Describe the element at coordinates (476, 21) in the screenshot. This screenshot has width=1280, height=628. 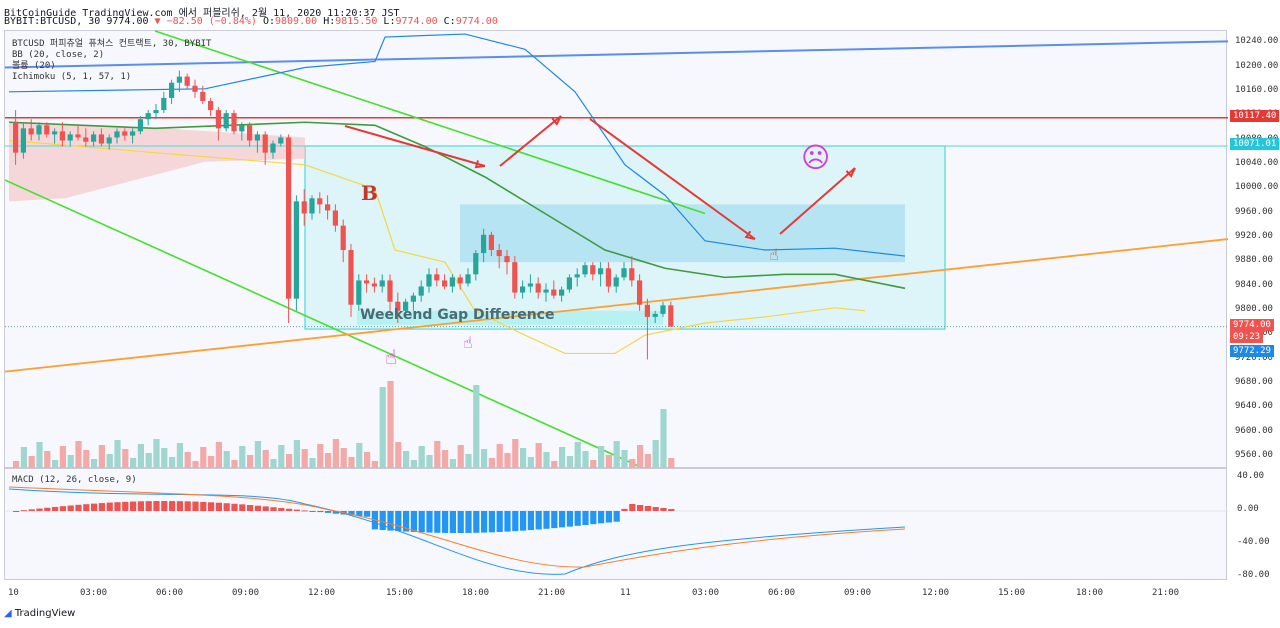
I see `close-value: 9774.00` at that location.